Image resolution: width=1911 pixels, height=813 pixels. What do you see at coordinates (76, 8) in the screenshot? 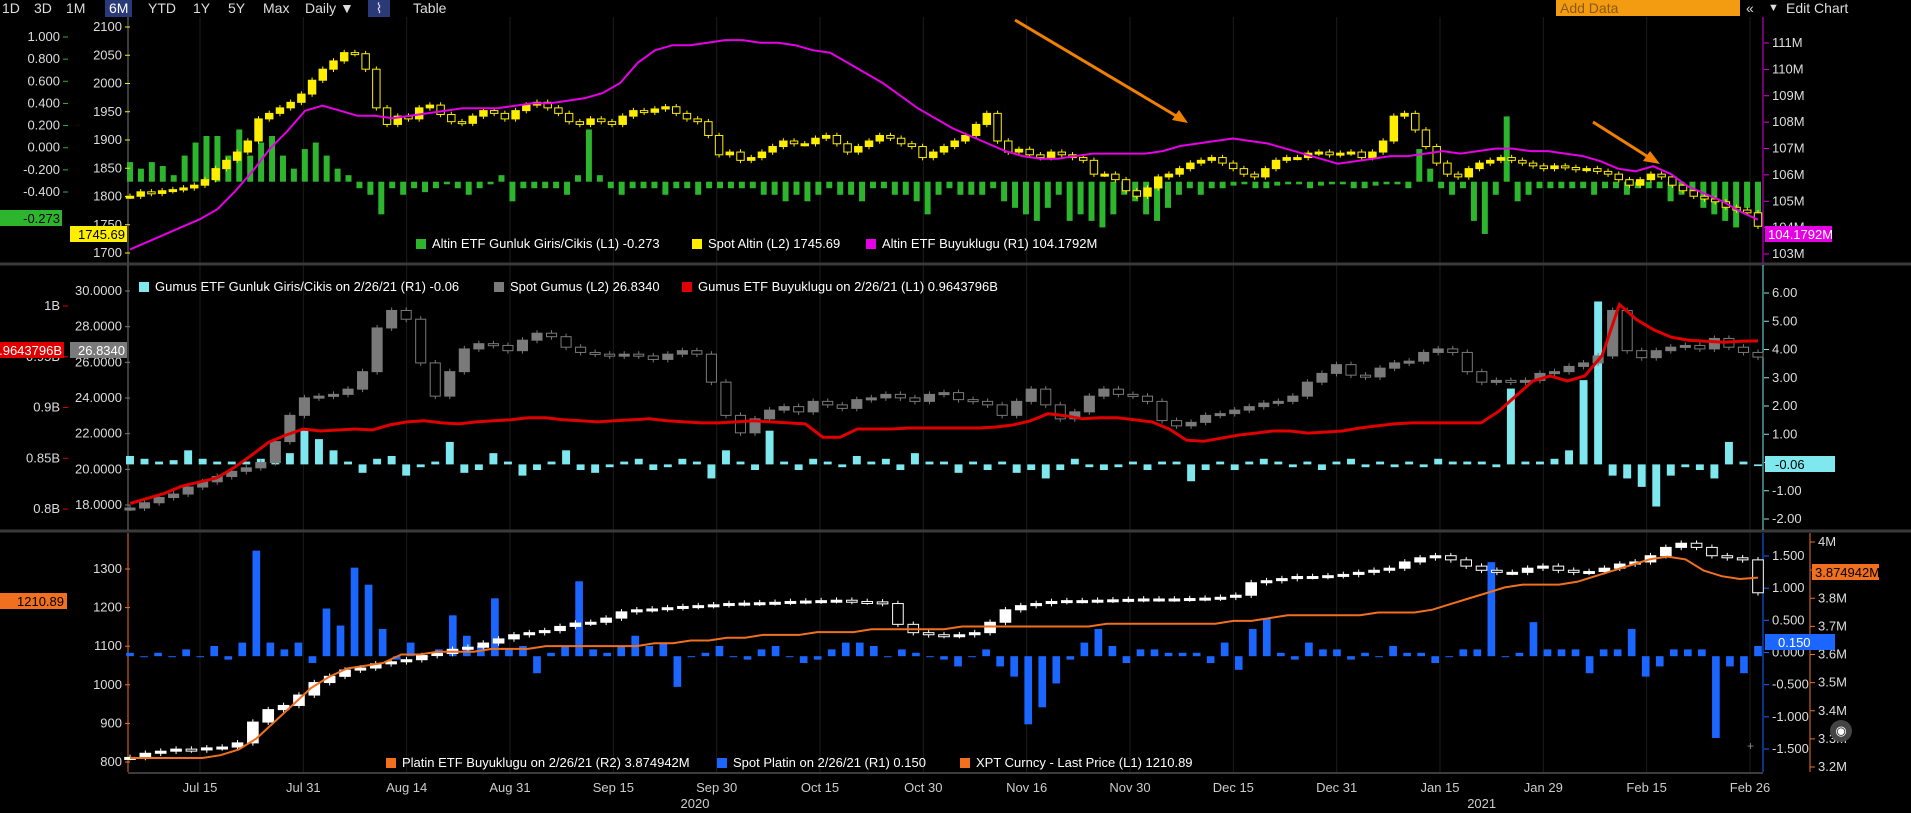
I see `range-1m-button: 1M` at bounding box center [76, 8].